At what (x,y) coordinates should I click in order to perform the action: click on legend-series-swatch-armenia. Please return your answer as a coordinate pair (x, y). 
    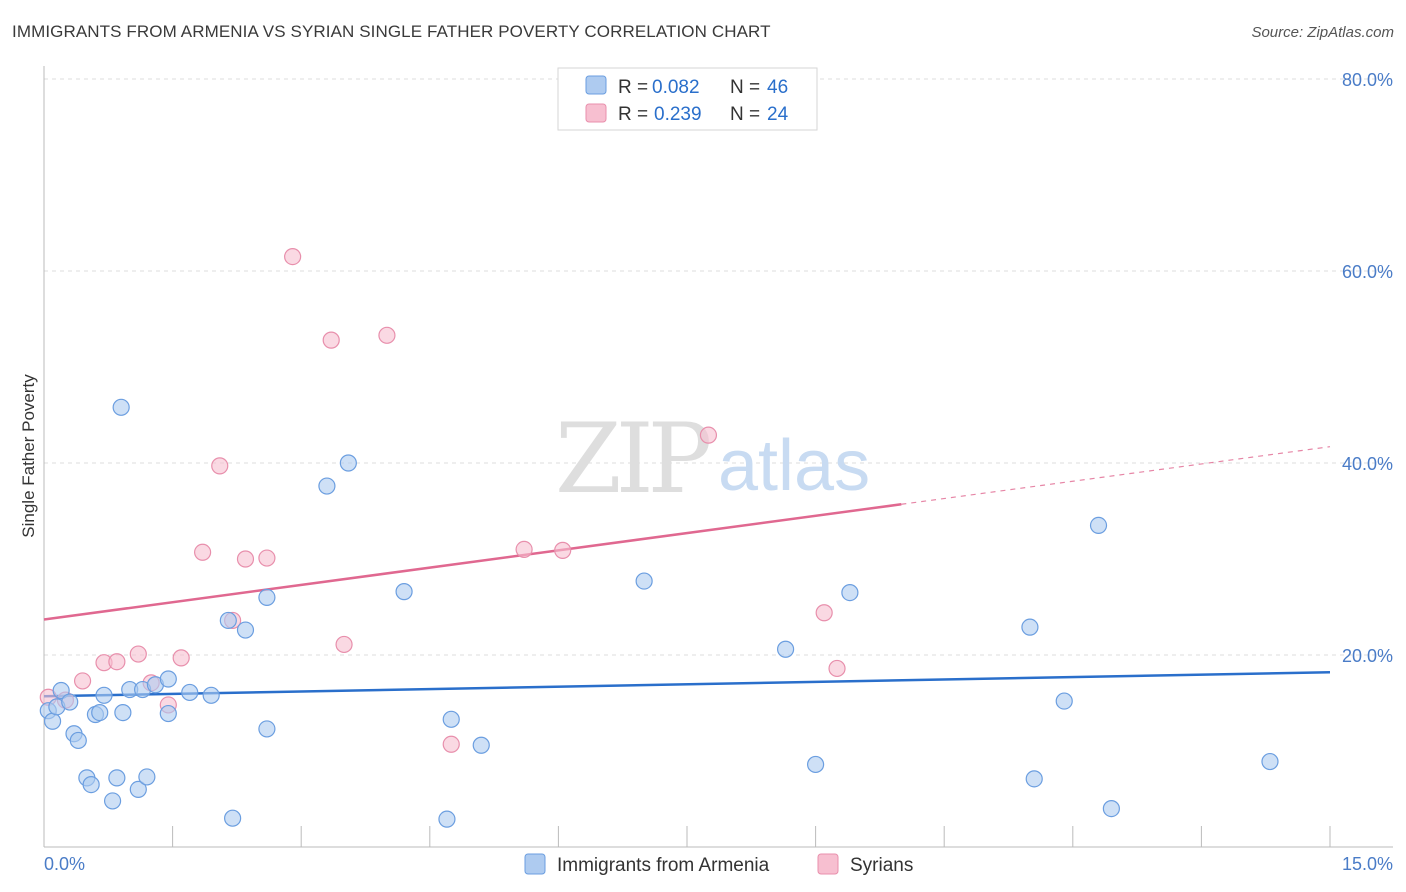
    Looking at the image, I should click on (535, 864).